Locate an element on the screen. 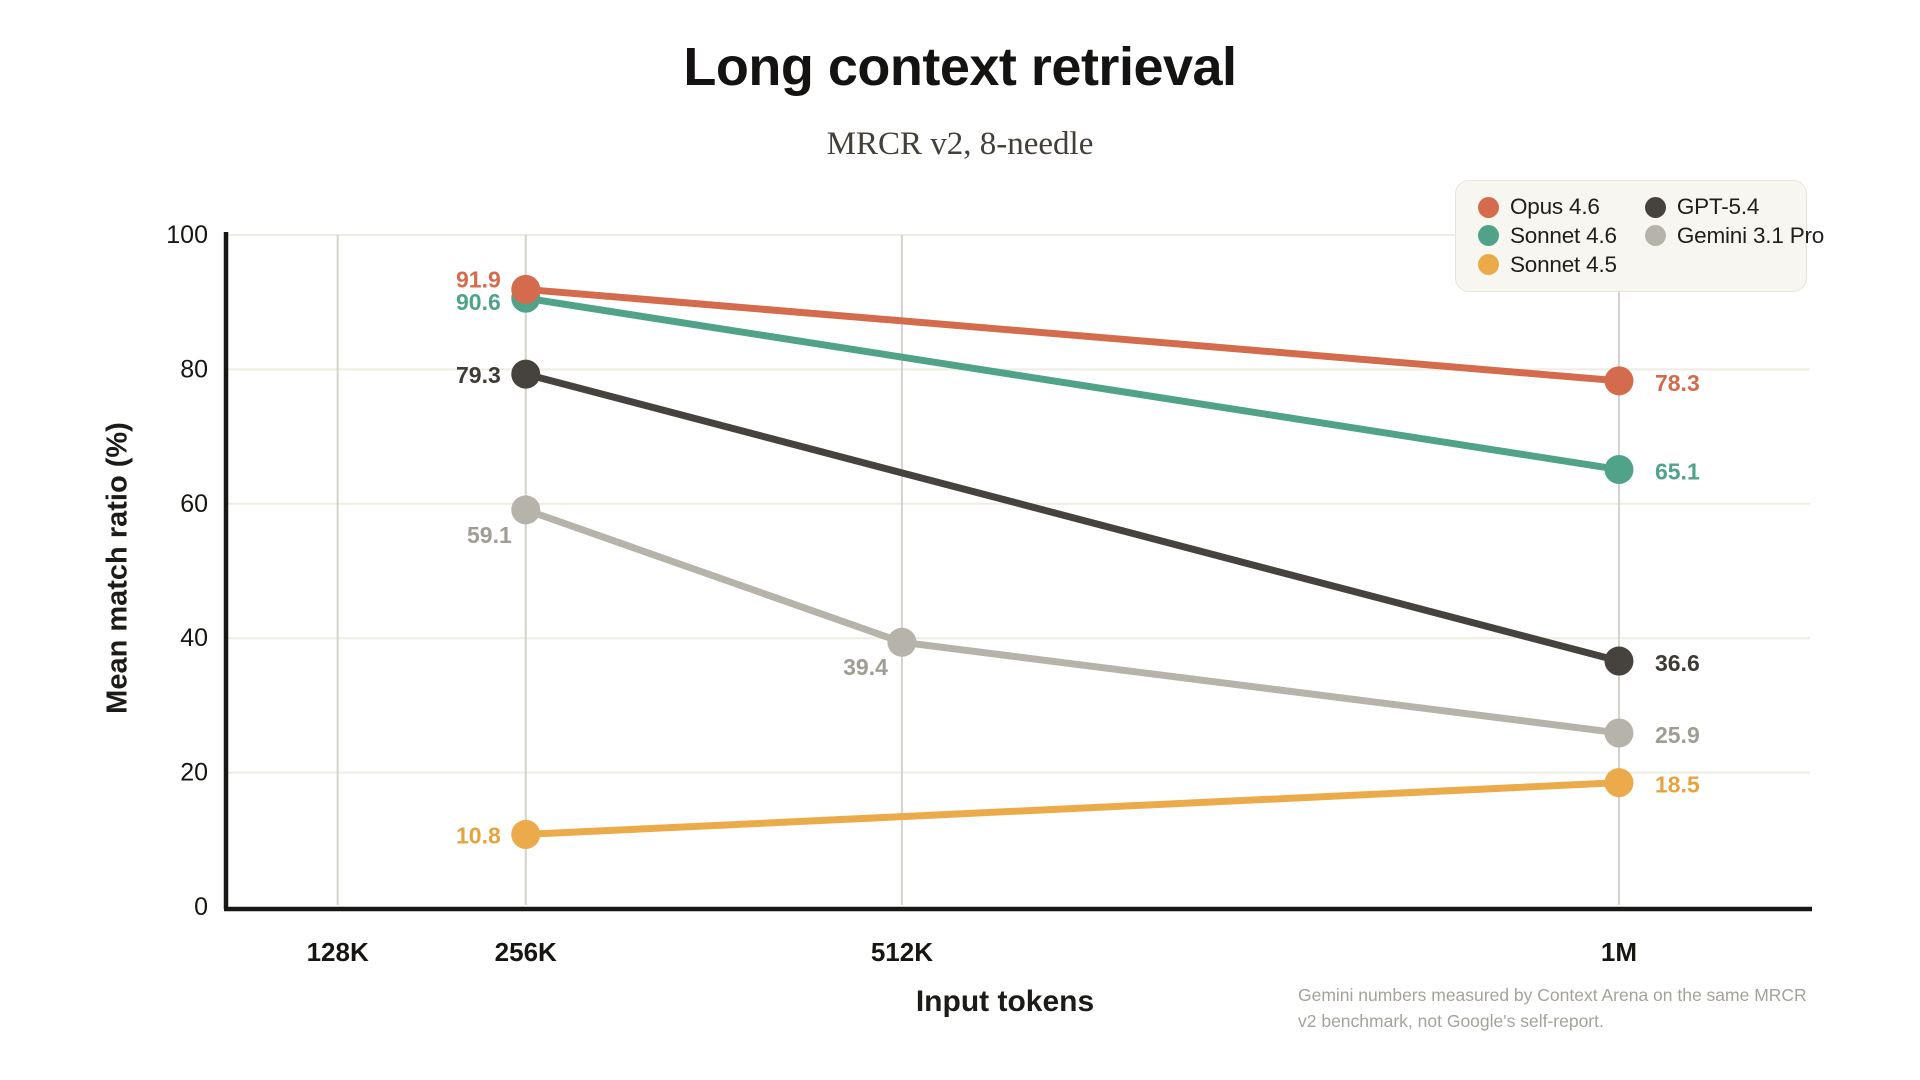 The height and width of the screenshot is (1080, 1920). legend-item-label: GPT-5.4 is located at coordinates (1718, 207).